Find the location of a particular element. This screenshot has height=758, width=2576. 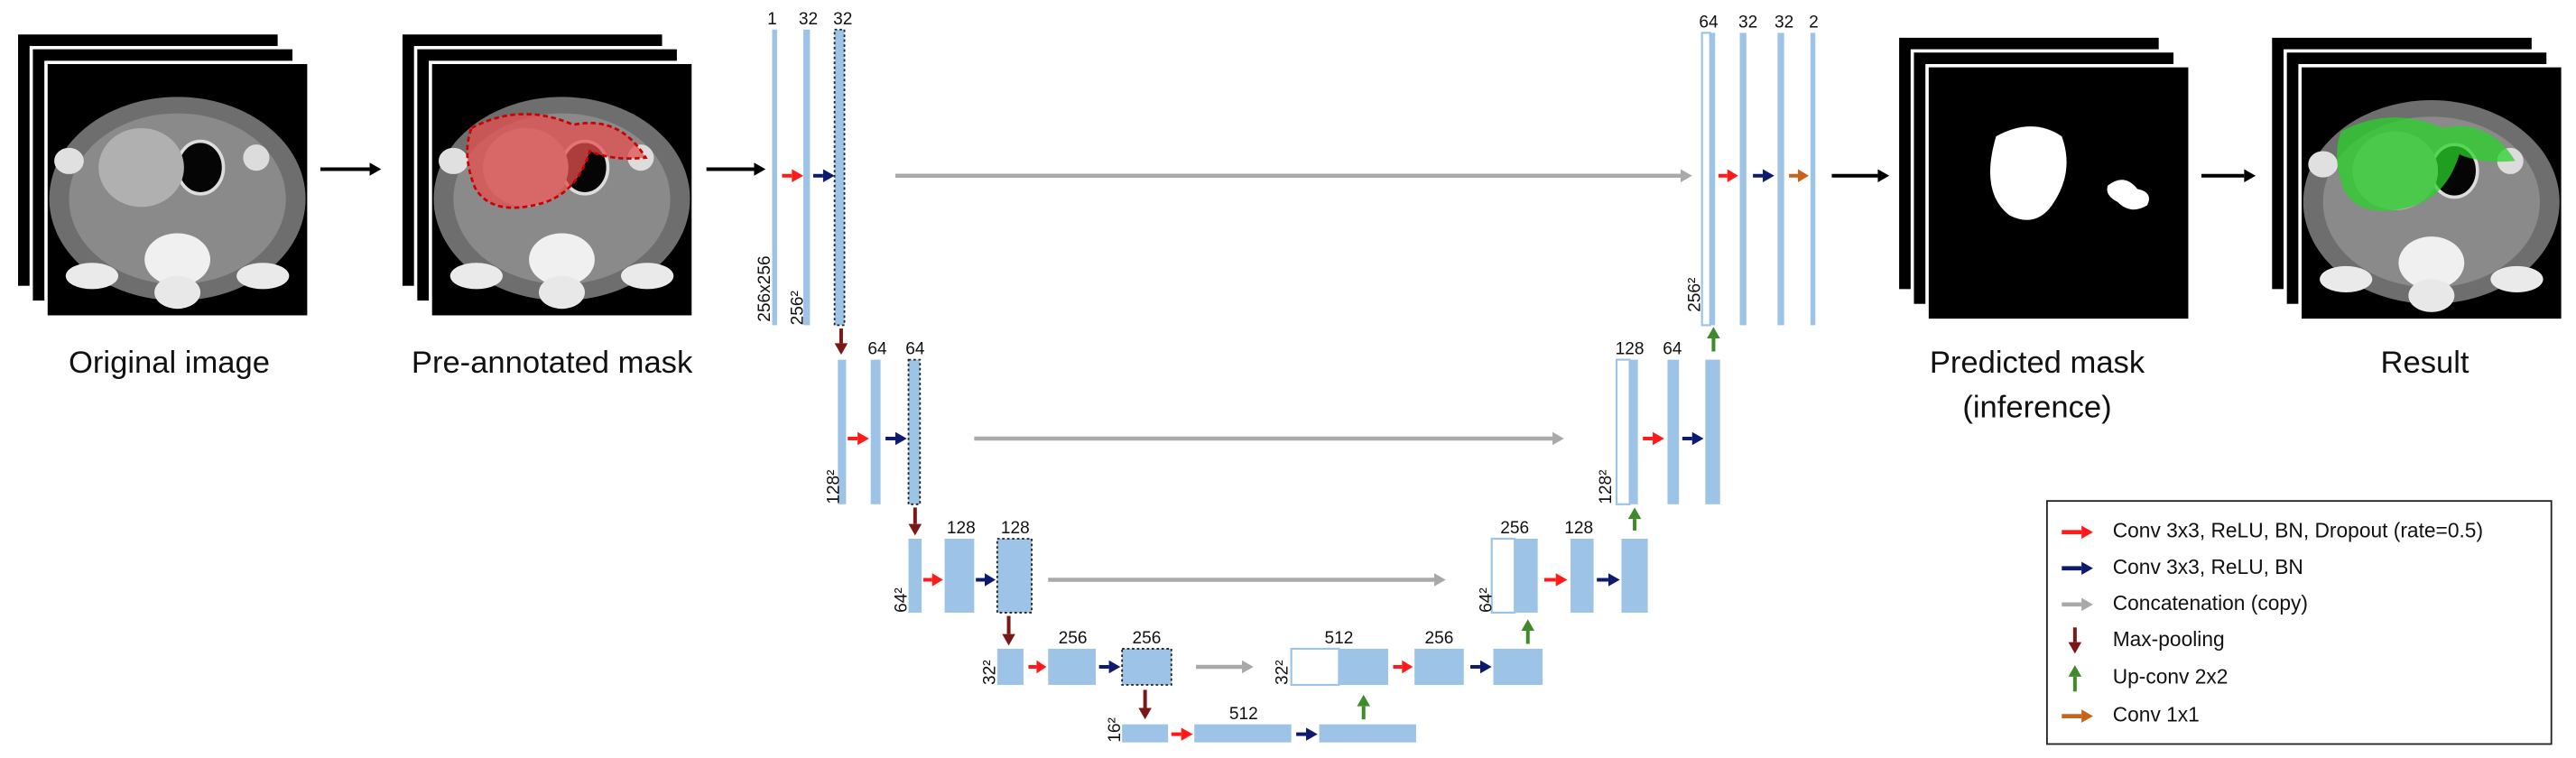

trachea is located at coordinates (200, 167).